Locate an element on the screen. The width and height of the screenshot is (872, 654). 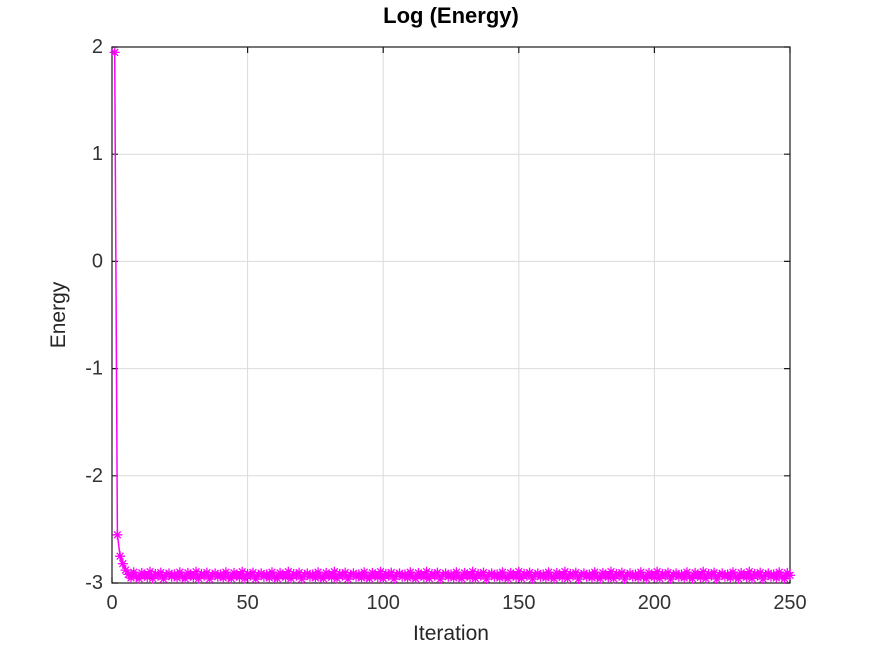
x-tick-label: 50 is located at coordinates (247, 603).